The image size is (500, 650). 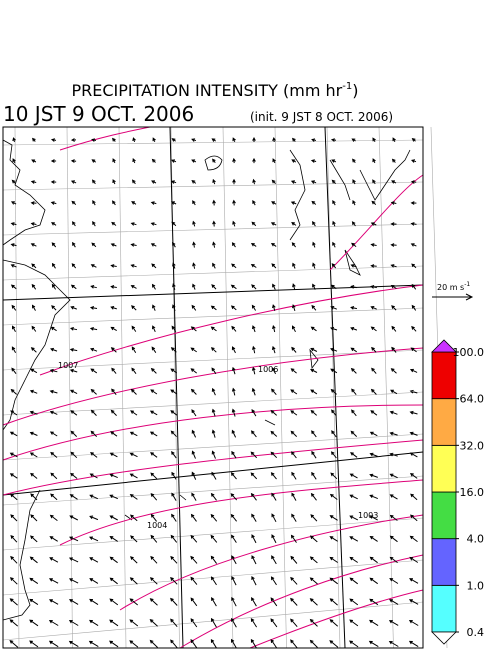 What do you see at coordinates (450, 287) in the screenshot?
I see `vector-unit: 20 m s` at bounding box center [450, 287].